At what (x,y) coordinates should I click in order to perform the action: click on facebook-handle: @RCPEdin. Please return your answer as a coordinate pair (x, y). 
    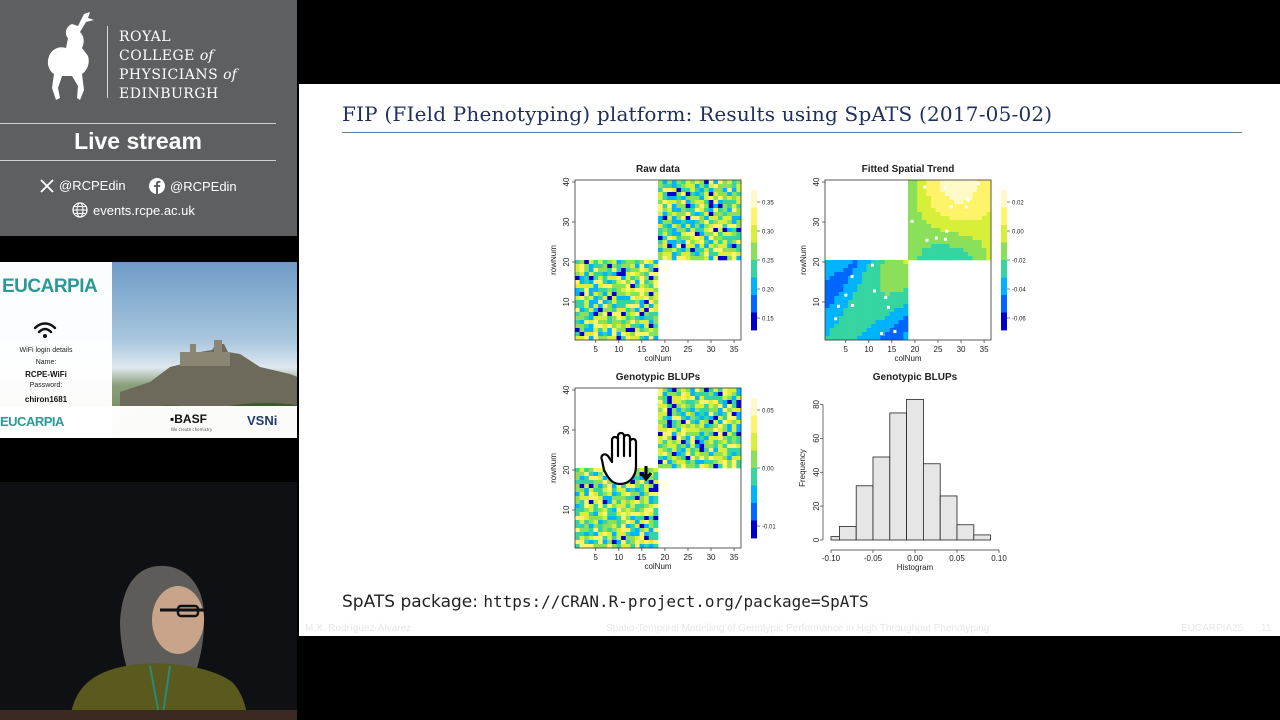
    Looking at the image, I should click on (203, 186).